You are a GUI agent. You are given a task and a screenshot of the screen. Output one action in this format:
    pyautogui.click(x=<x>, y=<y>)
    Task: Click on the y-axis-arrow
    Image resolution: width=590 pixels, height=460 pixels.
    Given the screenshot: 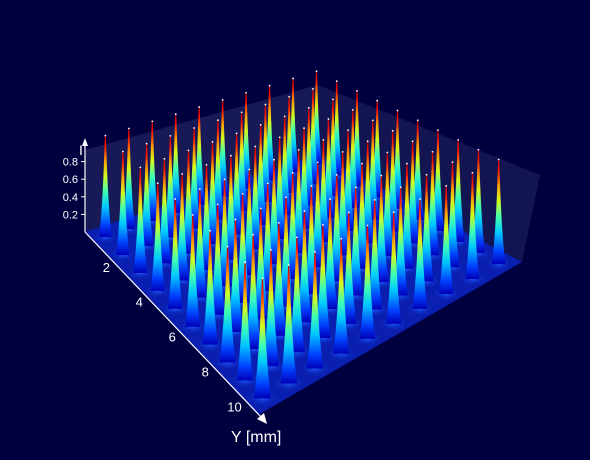 What is the action you would take?
    pyautogui.click(x=262, y=418)
    